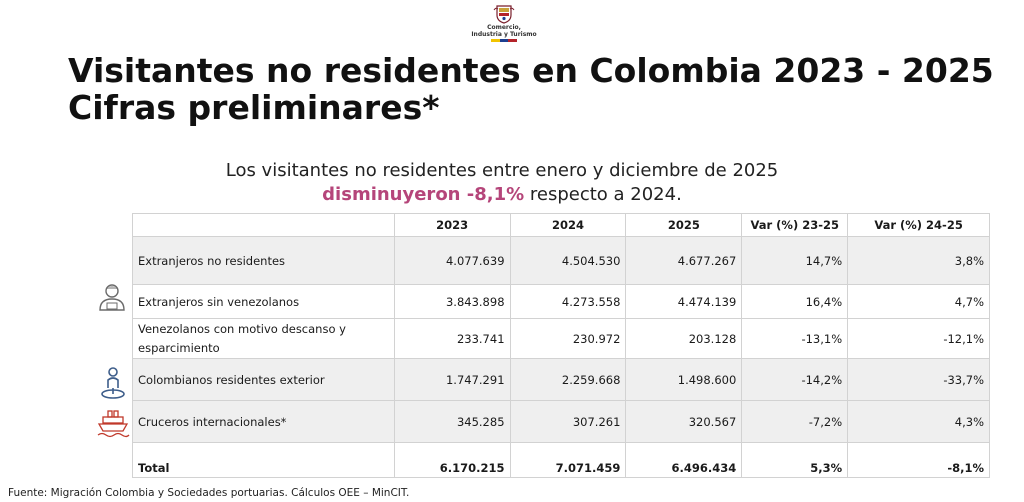 The height and width of the screenshot is (502, 1024). What do you see at coordinates (918, 338) in the screenshot?
I see `cell-var-24-25: -12,1%` at bounding box center [918, 338].